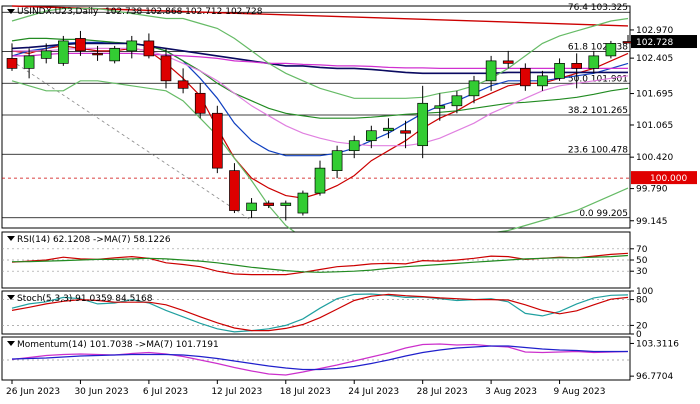  Describe the element at coordinates (165, 392) in the screenshot. I see `x-axis-label: 6 Jul 2023` at that location.